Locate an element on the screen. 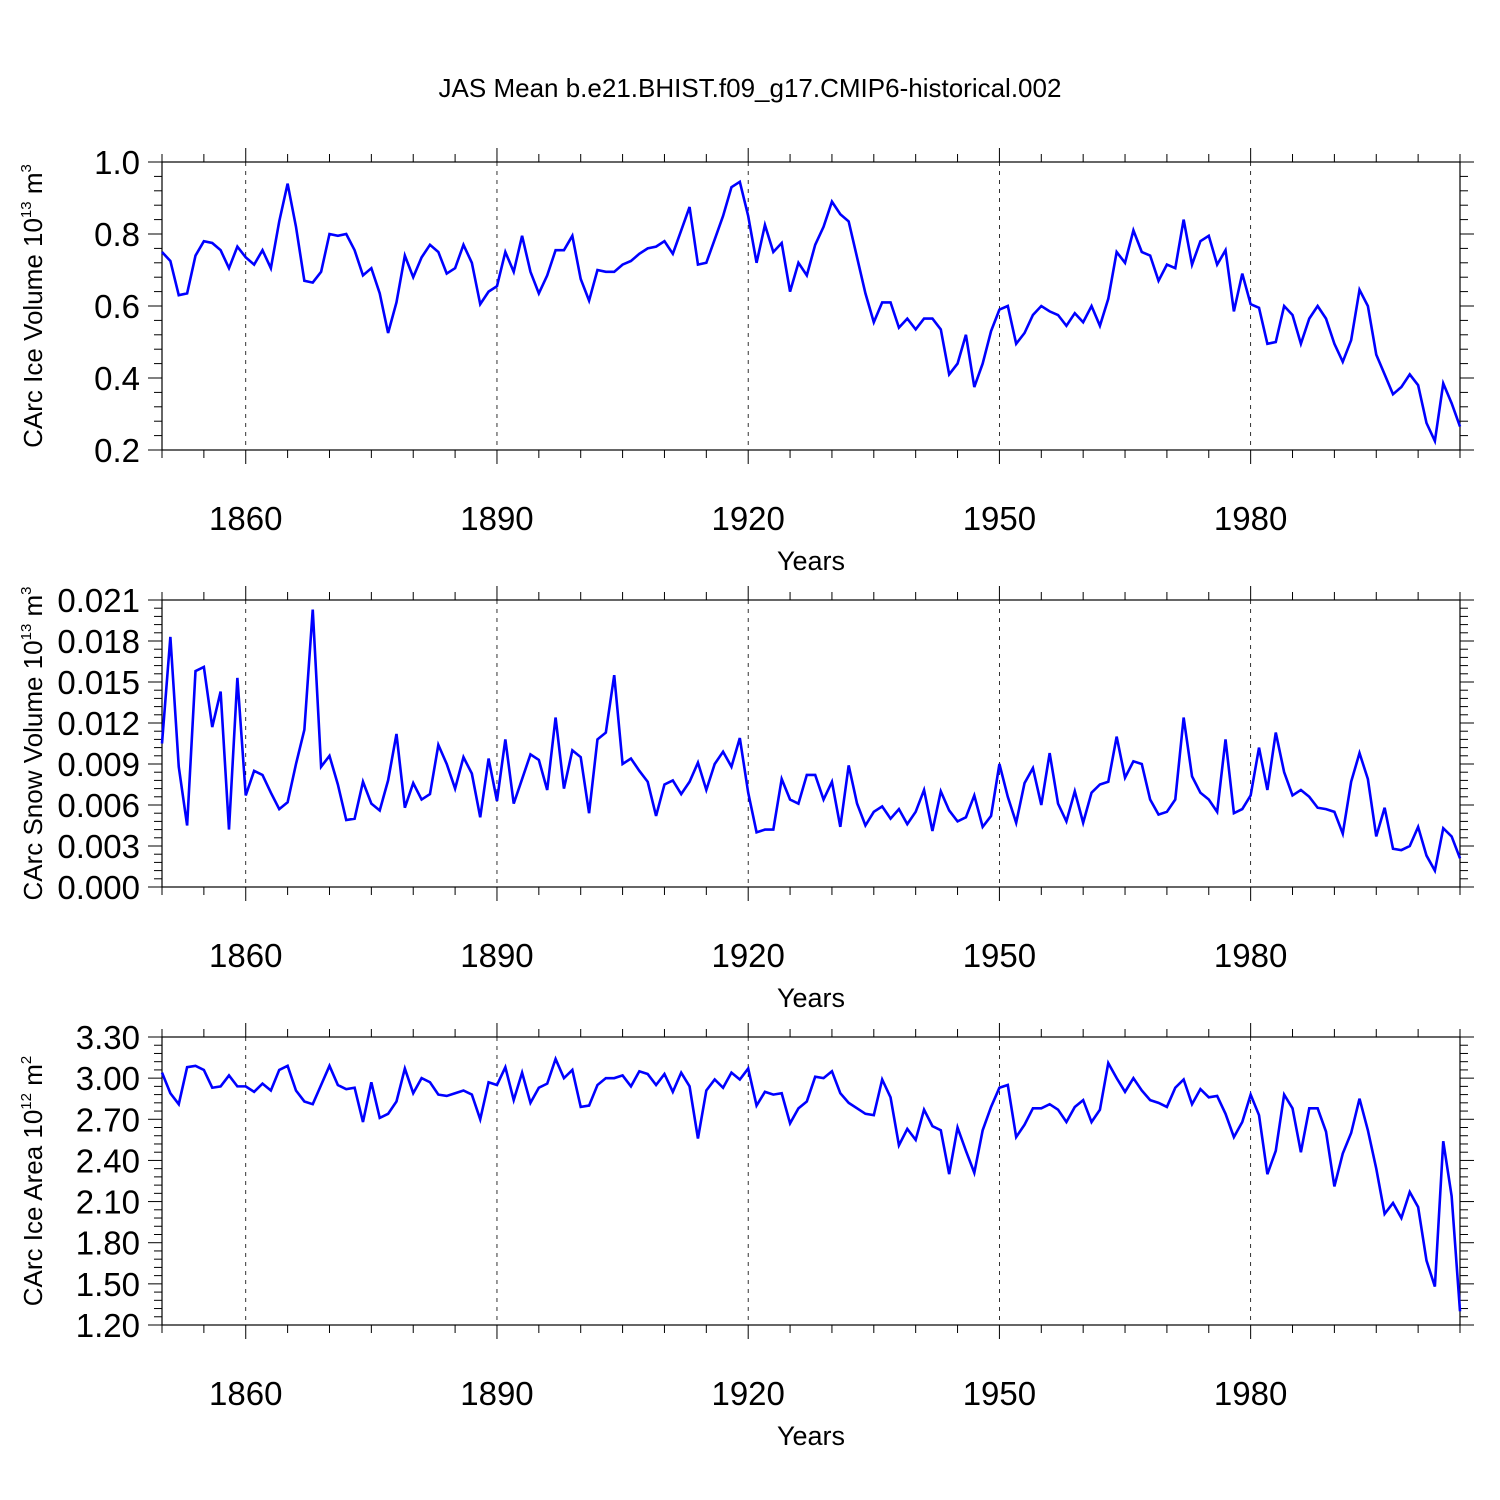 This screenshot has height=1500, width=1500. snow-volume-x-tick-label: 1920 is located at coordinates (747, 955).